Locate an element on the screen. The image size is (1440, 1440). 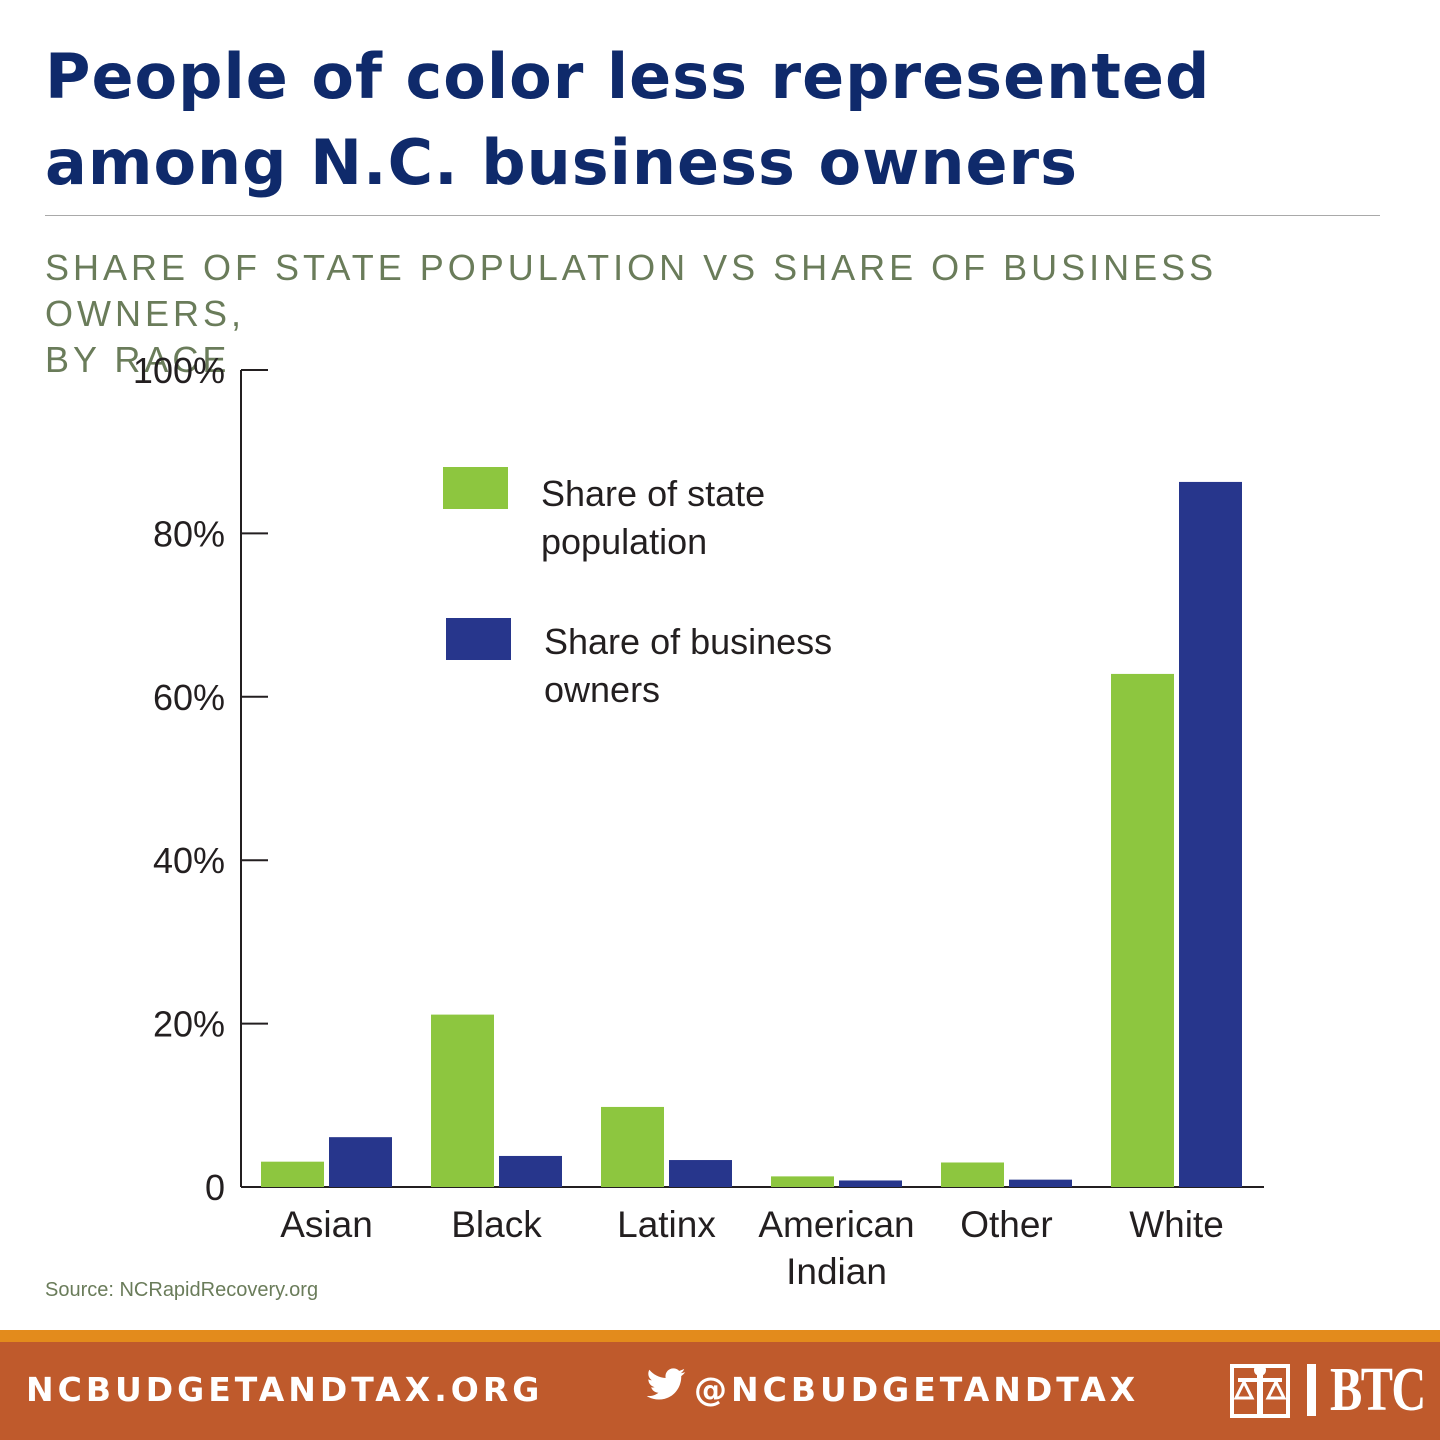
y-tick-label: 40% is located at coordinates (189, 860).